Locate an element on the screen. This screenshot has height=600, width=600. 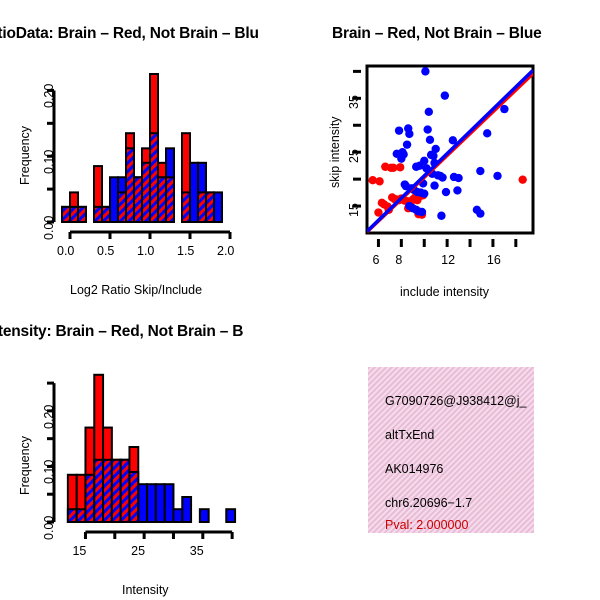
svg-intensity-ytick-label: 0.20 is located at coordinates (49, 416).